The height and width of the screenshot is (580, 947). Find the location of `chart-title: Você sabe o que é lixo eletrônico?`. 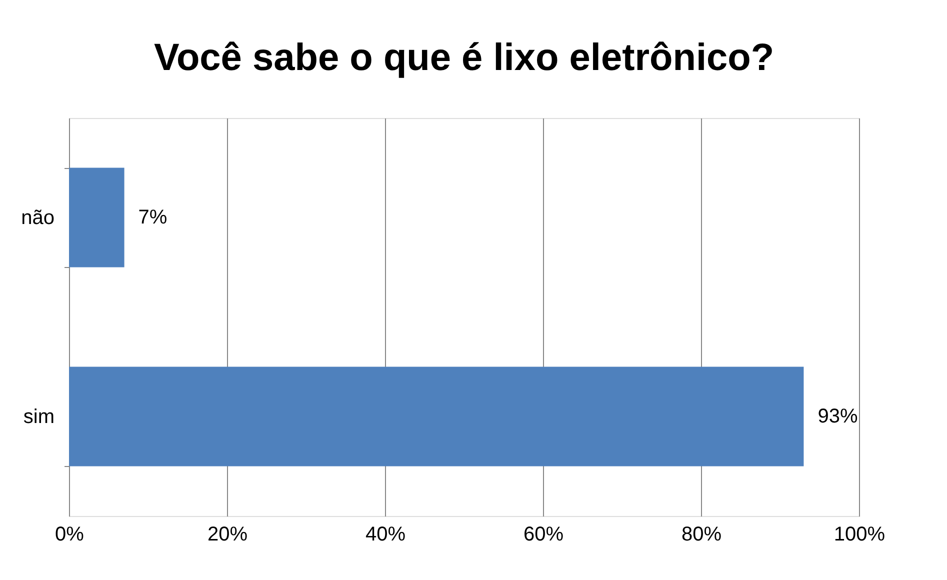

chart-title: Você sabe o que é lixo eletrônico? is located at coordinates (464, 58).